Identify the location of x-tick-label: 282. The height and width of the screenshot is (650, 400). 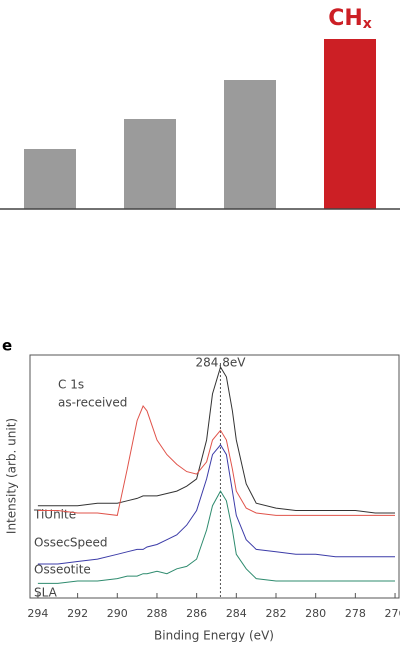
(276, 613).